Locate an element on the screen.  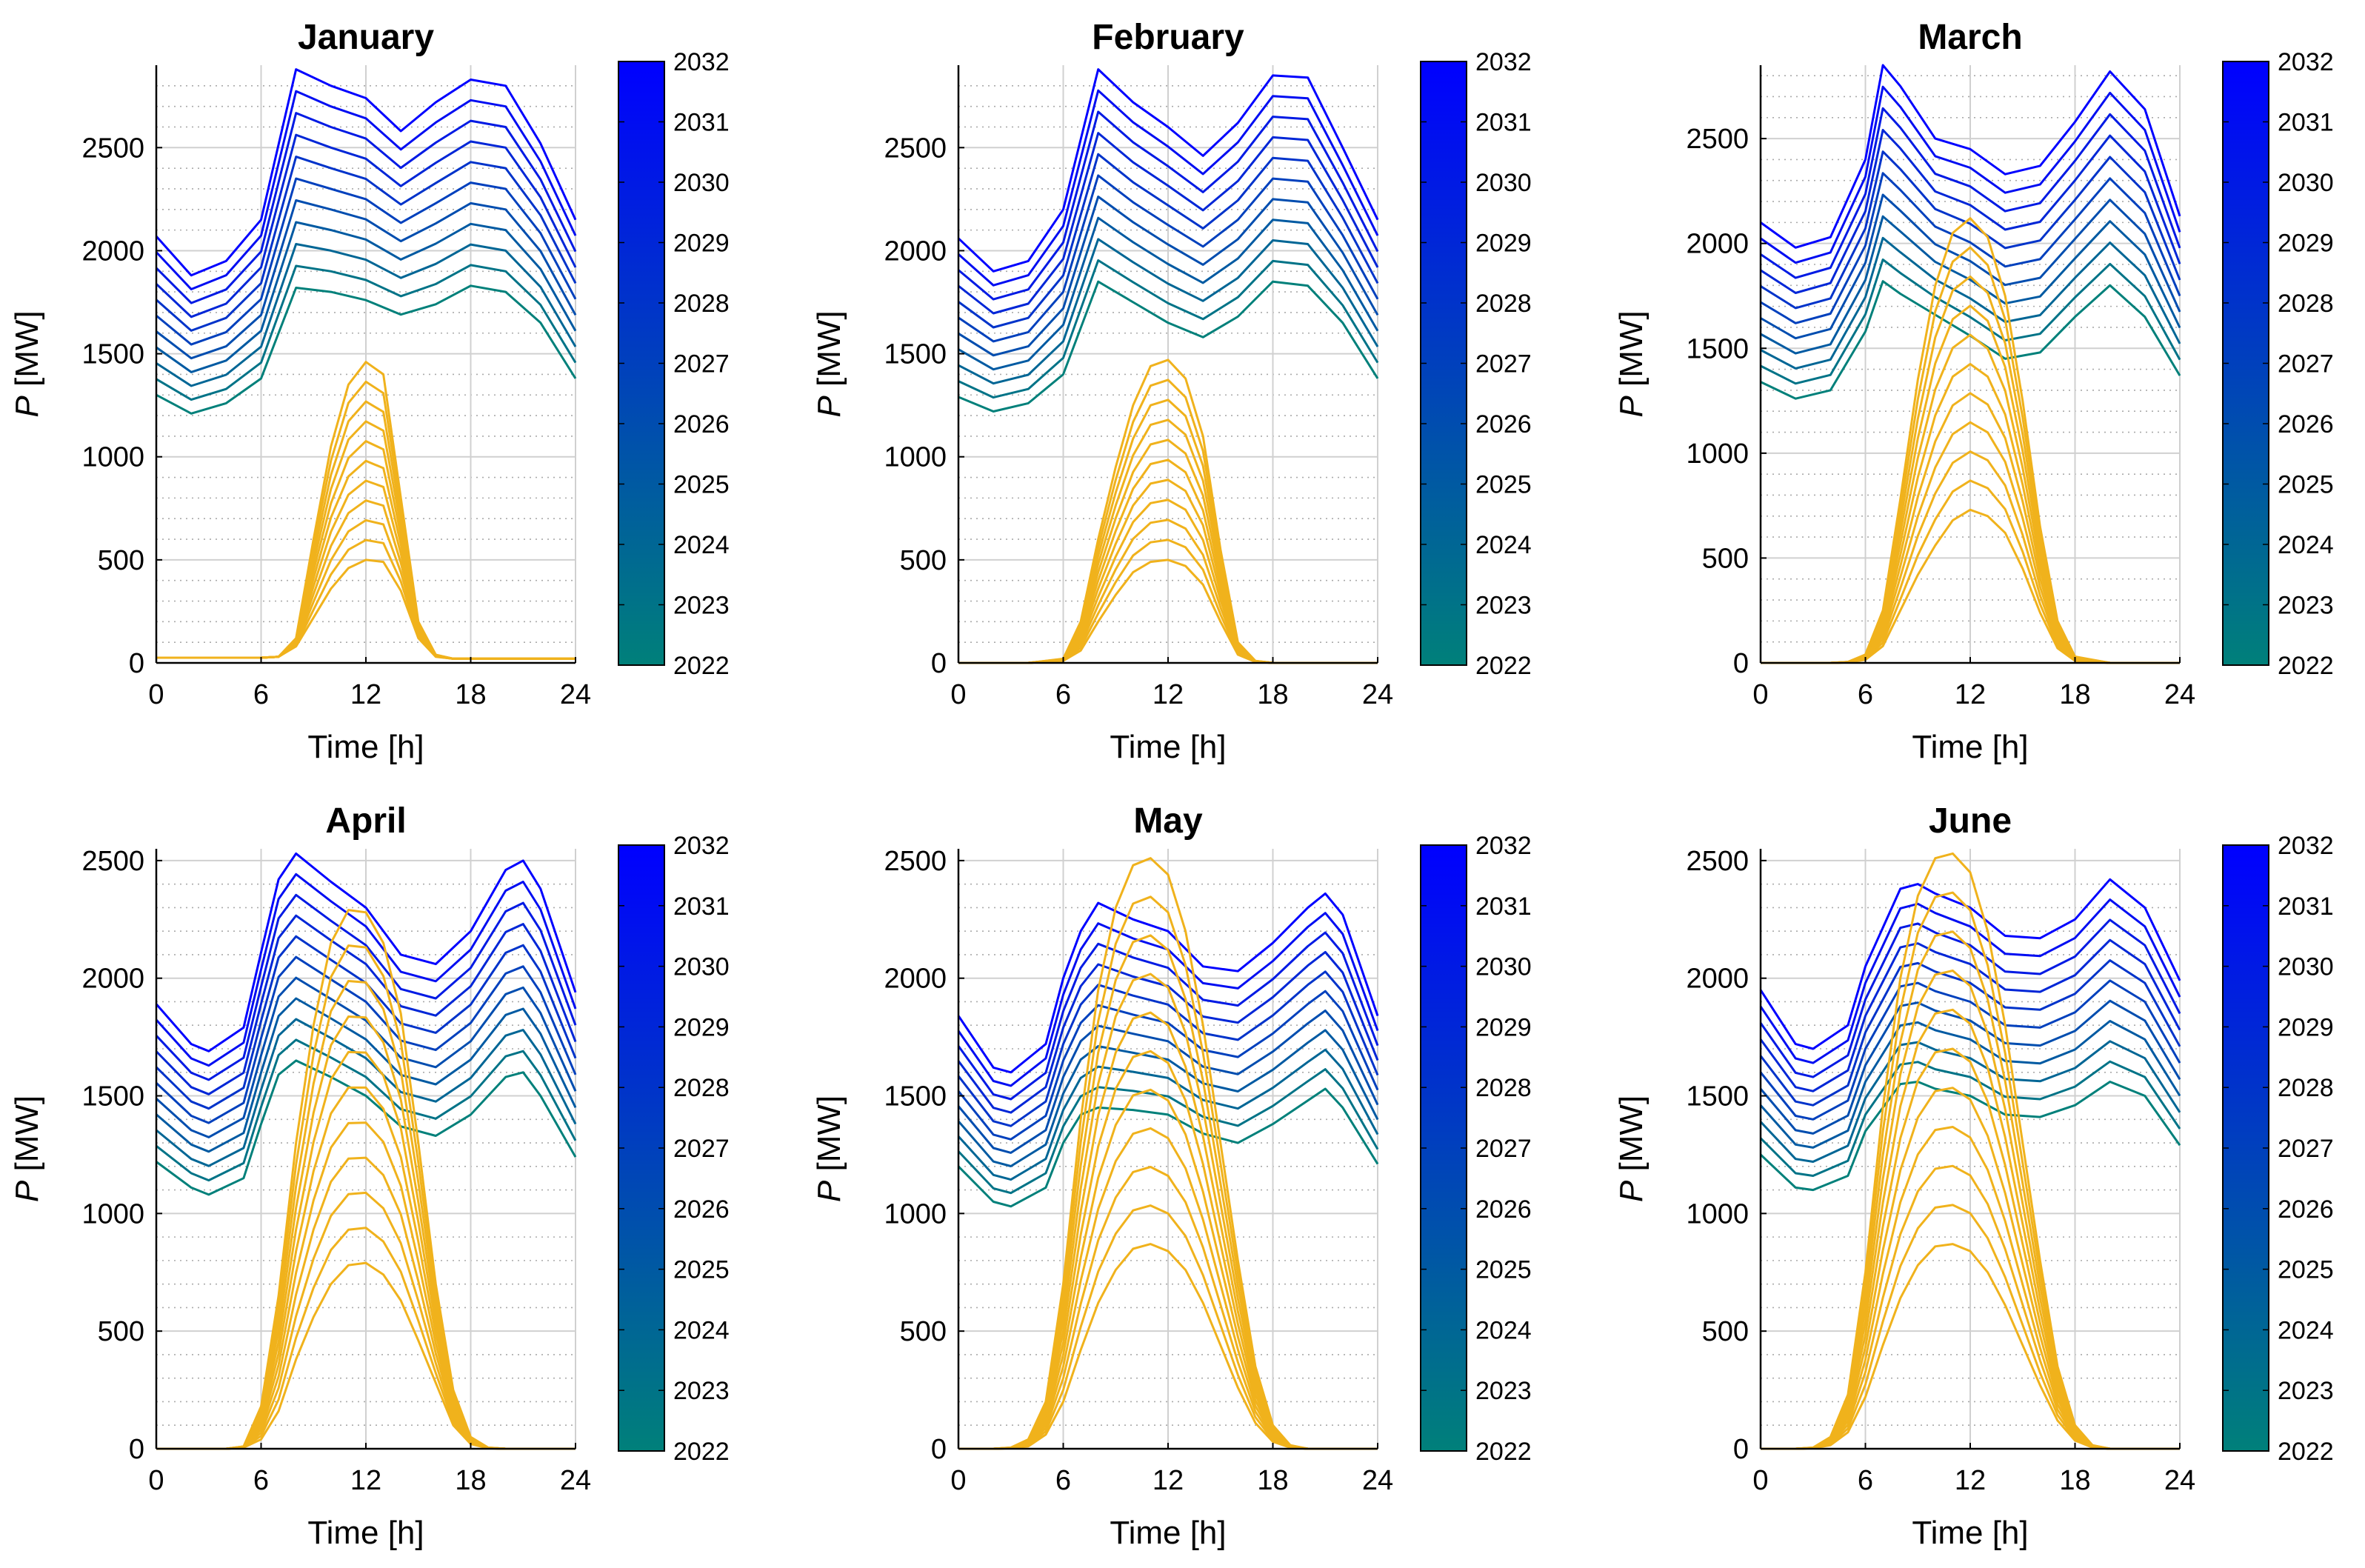
y-tick-label: 2500 is located at coordinates (112, 149).